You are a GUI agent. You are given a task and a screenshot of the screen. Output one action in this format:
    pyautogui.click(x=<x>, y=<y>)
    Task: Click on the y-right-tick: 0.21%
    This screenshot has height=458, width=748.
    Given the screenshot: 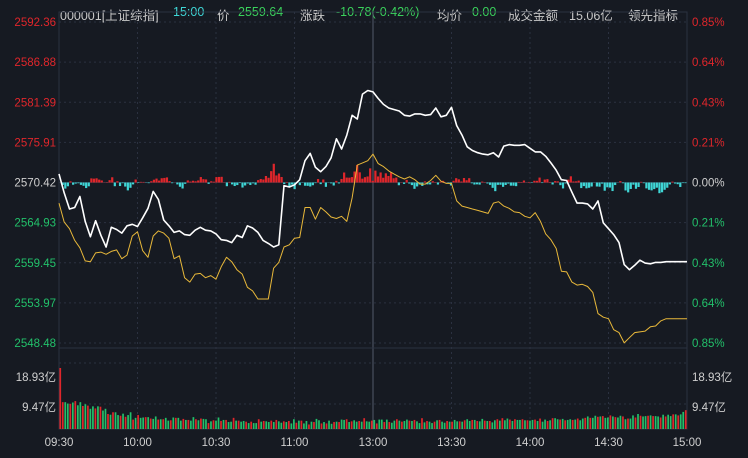 What is the action you would take?
    pyautogui.click(x=708, y=143)
    